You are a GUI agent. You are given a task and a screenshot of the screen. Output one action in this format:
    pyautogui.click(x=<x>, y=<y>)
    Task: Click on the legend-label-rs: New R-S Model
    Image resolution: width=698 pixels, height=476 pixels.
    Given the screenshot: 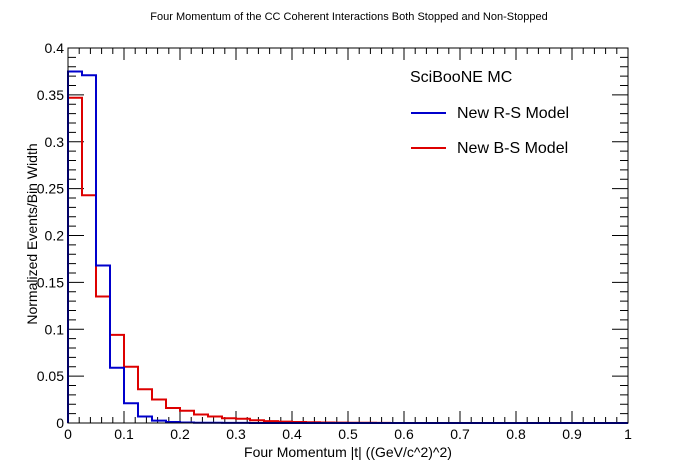 What is the action you would take?
    pyautogui.click(x=513, y=113)
    